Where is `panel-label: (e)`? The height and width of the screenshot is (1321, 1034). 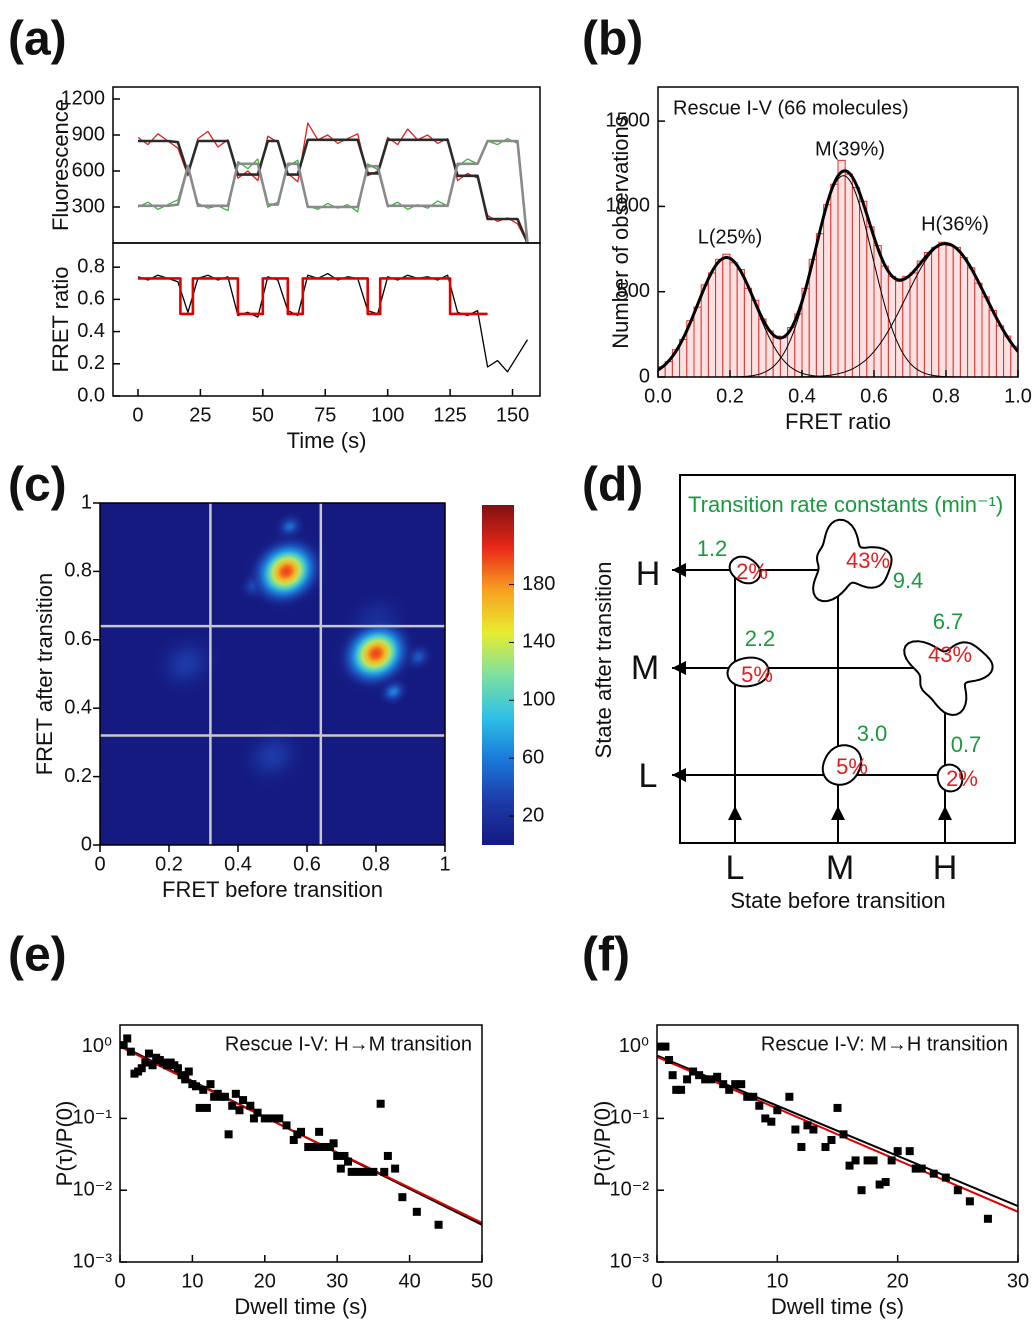 panel-label: (e) is located at coordinates (37, 955).